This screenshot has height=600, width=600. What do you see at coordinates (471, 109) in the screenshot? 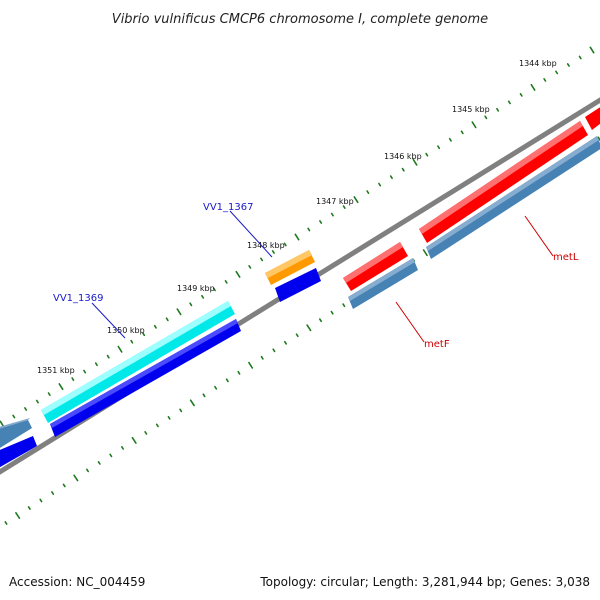
I see `tick-label-1345: 1345 kbp` at bounding box center [471, 109].